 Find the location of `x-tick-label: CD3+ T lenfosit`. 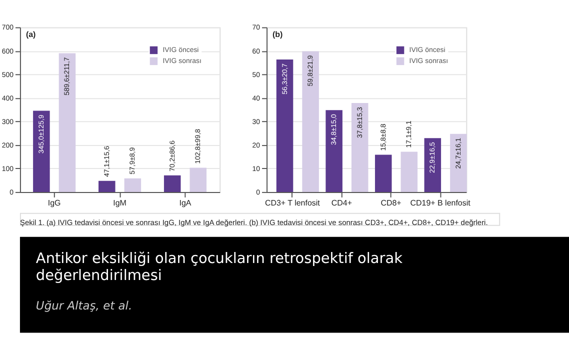

x-tick-label: CD3+ T lenfosit is located at coordinates (292, 203).